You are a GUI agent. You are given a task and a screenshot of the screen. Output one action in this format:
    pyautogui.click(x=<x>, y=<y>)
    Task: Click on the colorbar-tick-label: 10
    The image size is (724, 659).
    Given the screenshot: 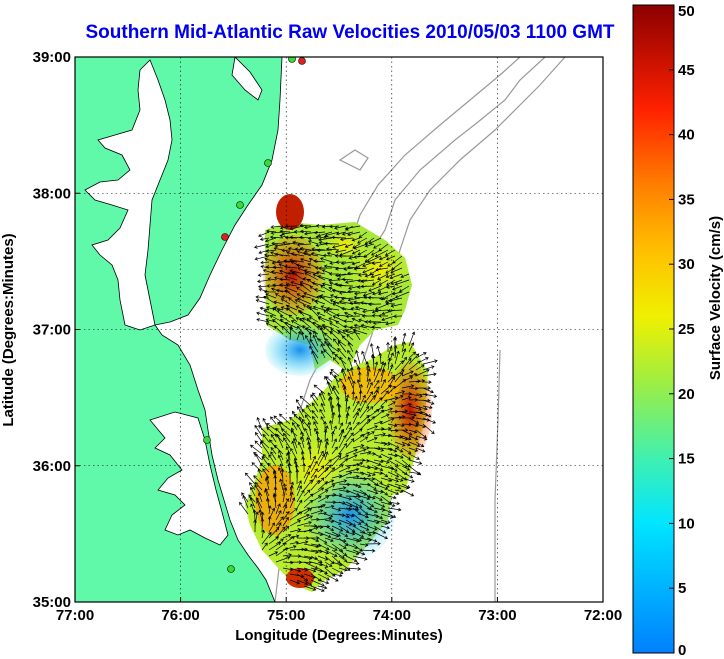 What is the action you would take?
    pyautogui.click(x=686, y=523)
    